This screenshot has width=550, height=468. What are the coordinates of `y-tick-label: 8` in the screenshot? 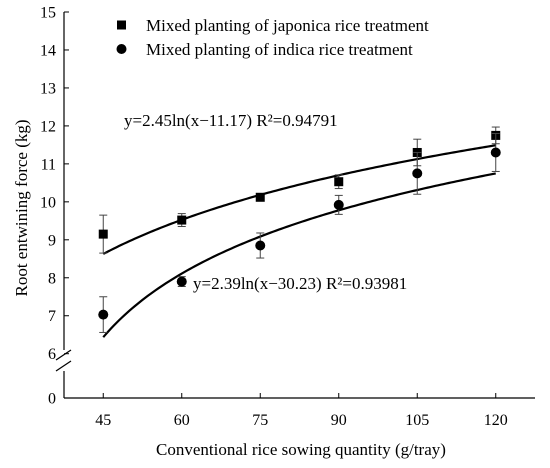 It's located at (52, 278).